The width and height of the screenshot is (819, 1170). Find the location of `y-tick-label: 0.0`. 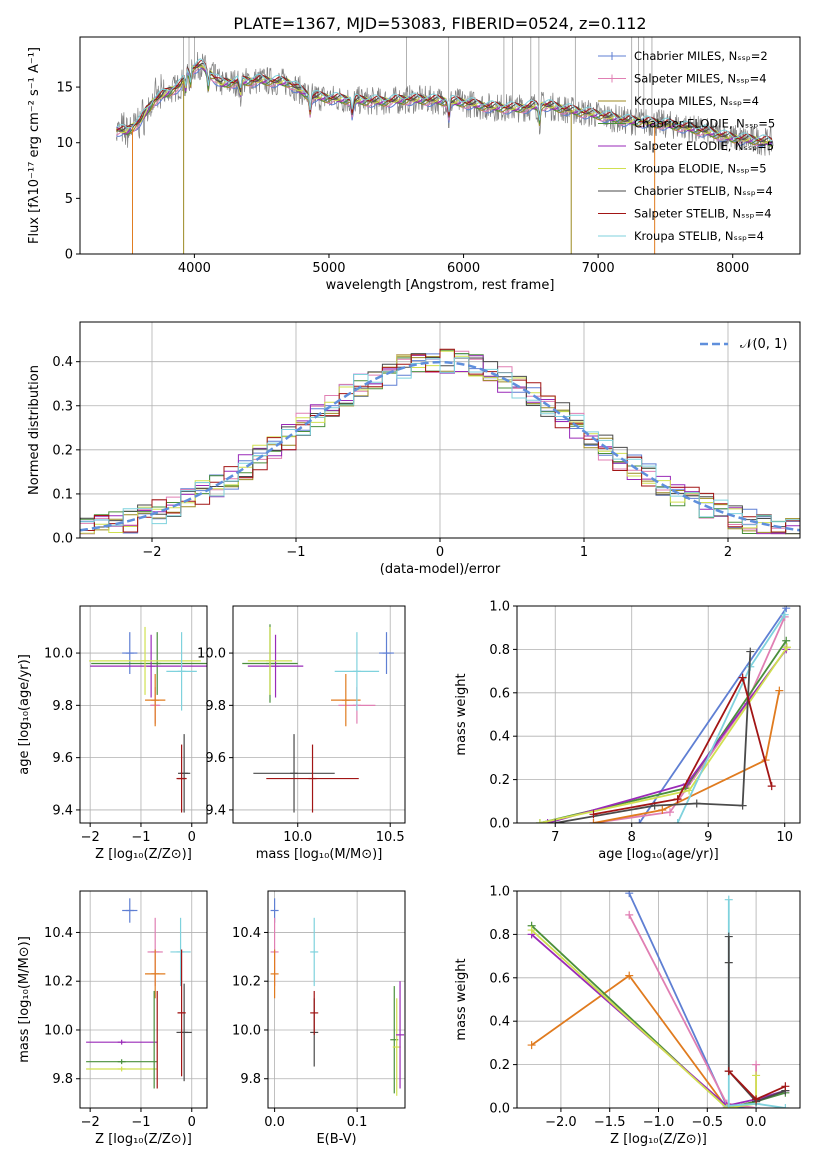

y-tick-label: 0.0 is located at coordinates (62, 539).